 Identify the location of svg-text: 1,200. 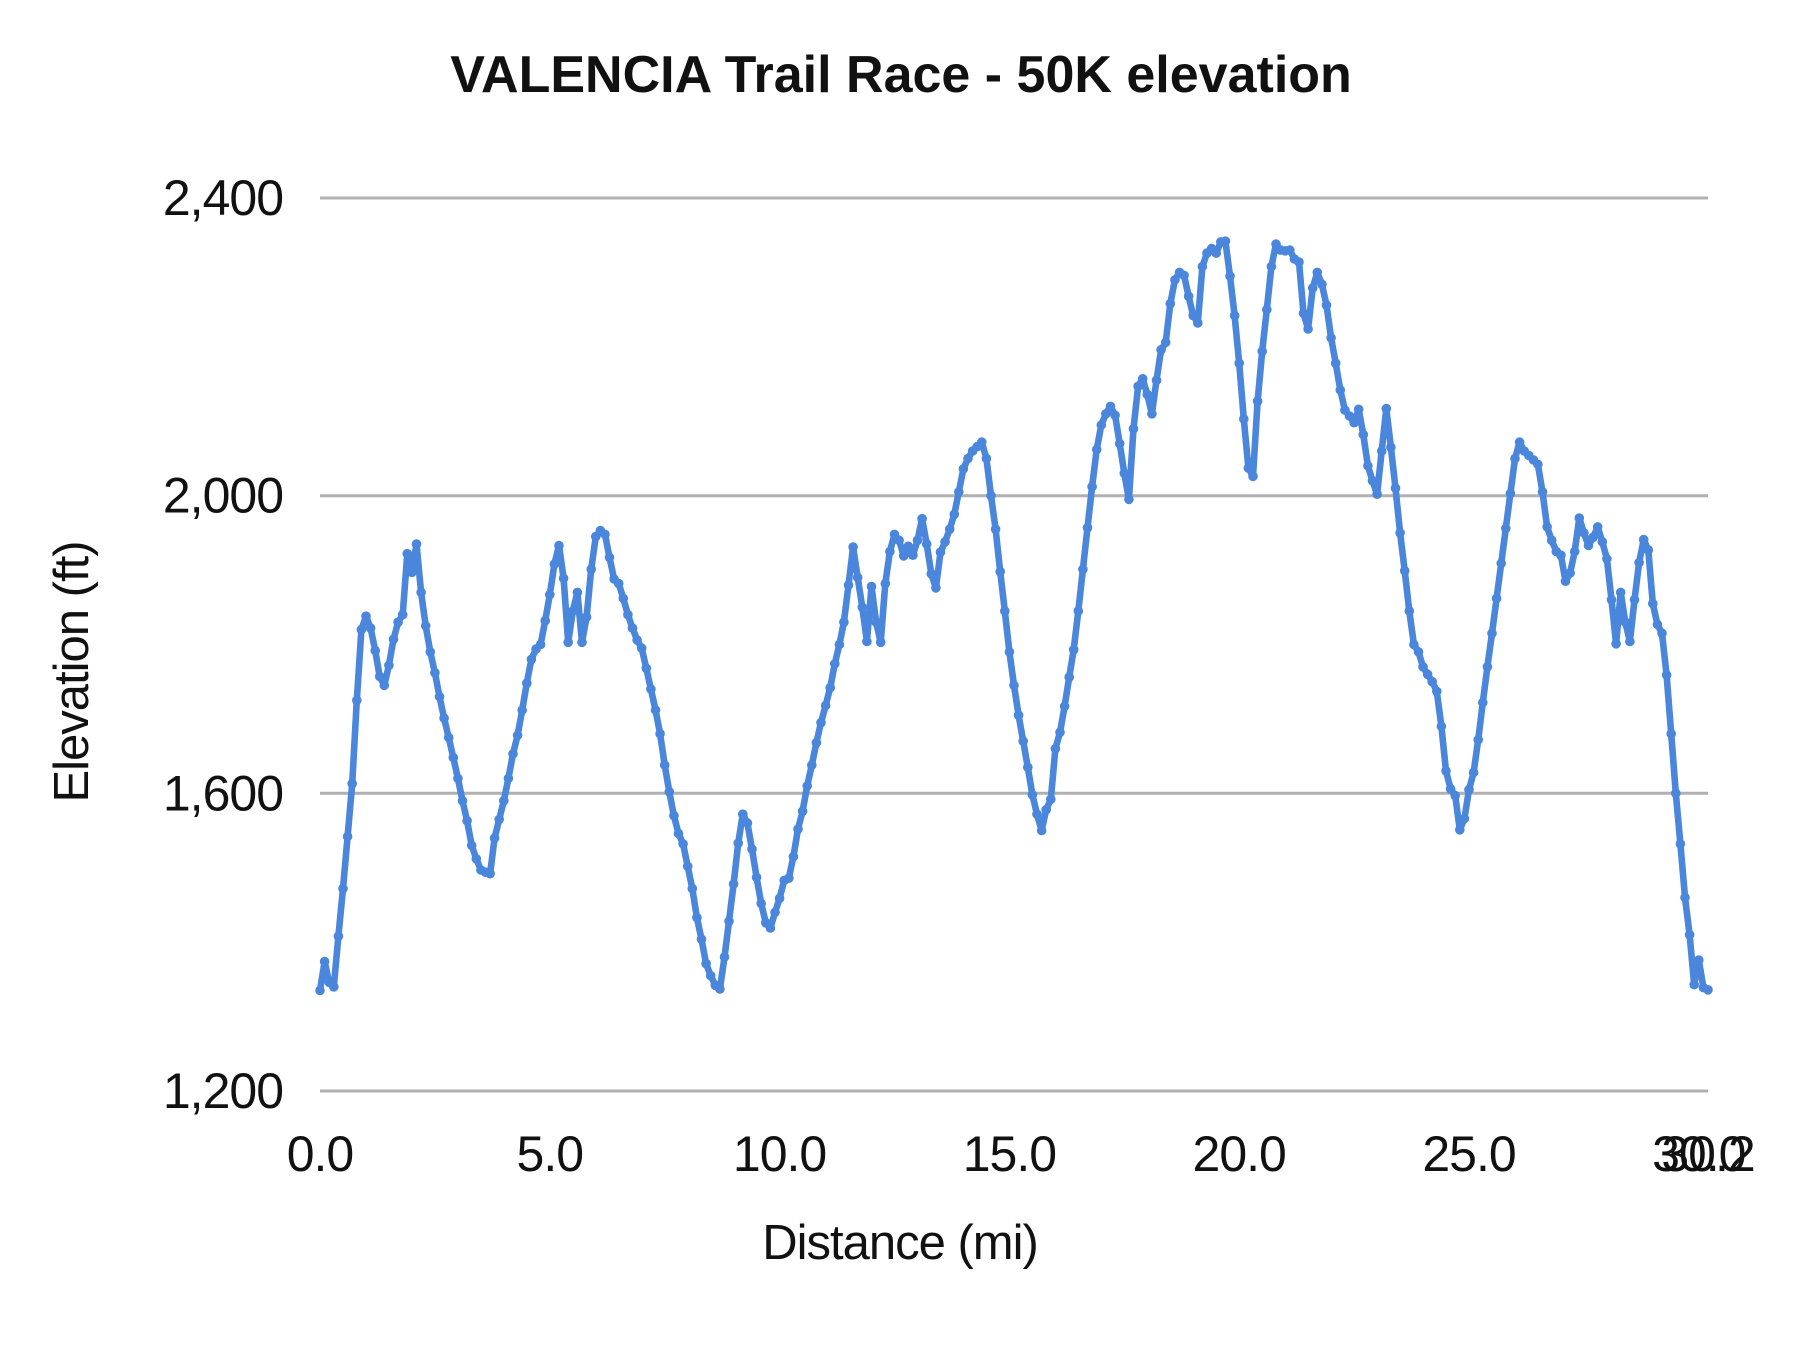
(223, 1091).